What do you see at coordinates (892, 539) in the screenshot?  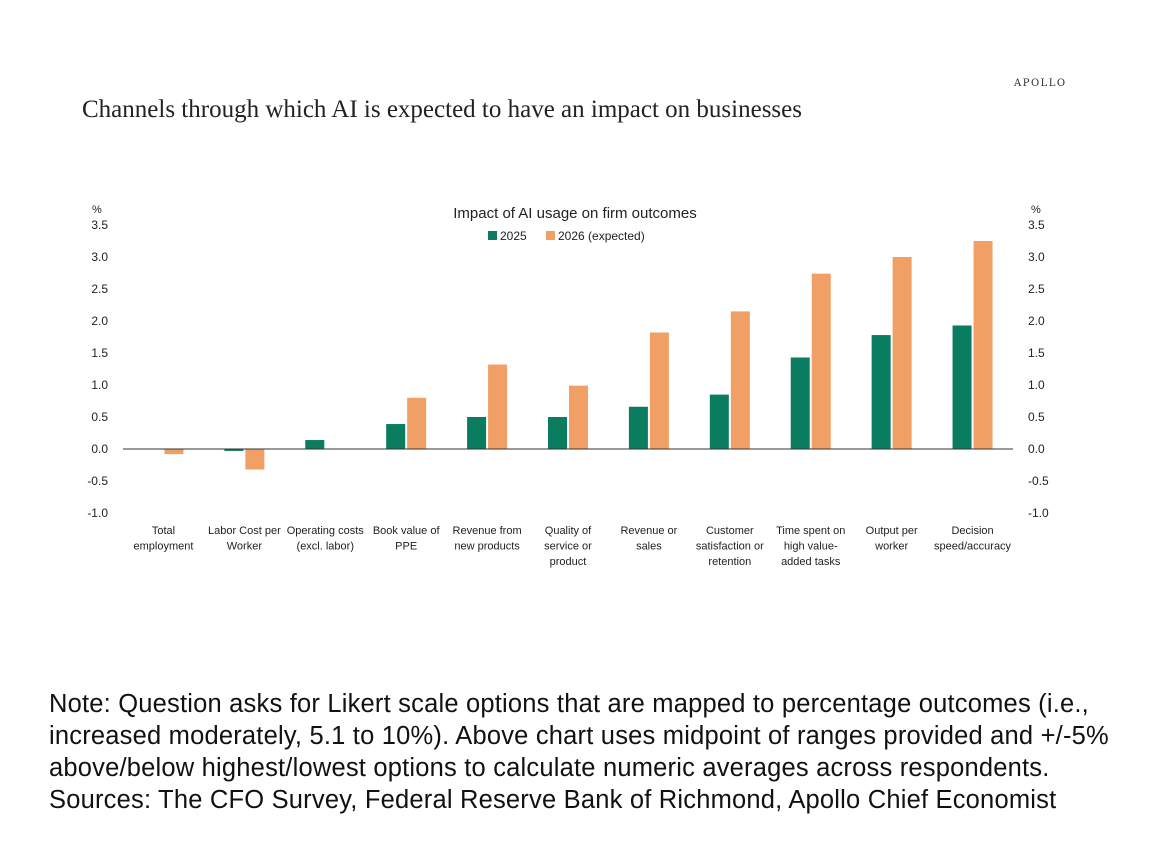 I see `x-tick-label: Output per worker` at bounding box center [892, 539].